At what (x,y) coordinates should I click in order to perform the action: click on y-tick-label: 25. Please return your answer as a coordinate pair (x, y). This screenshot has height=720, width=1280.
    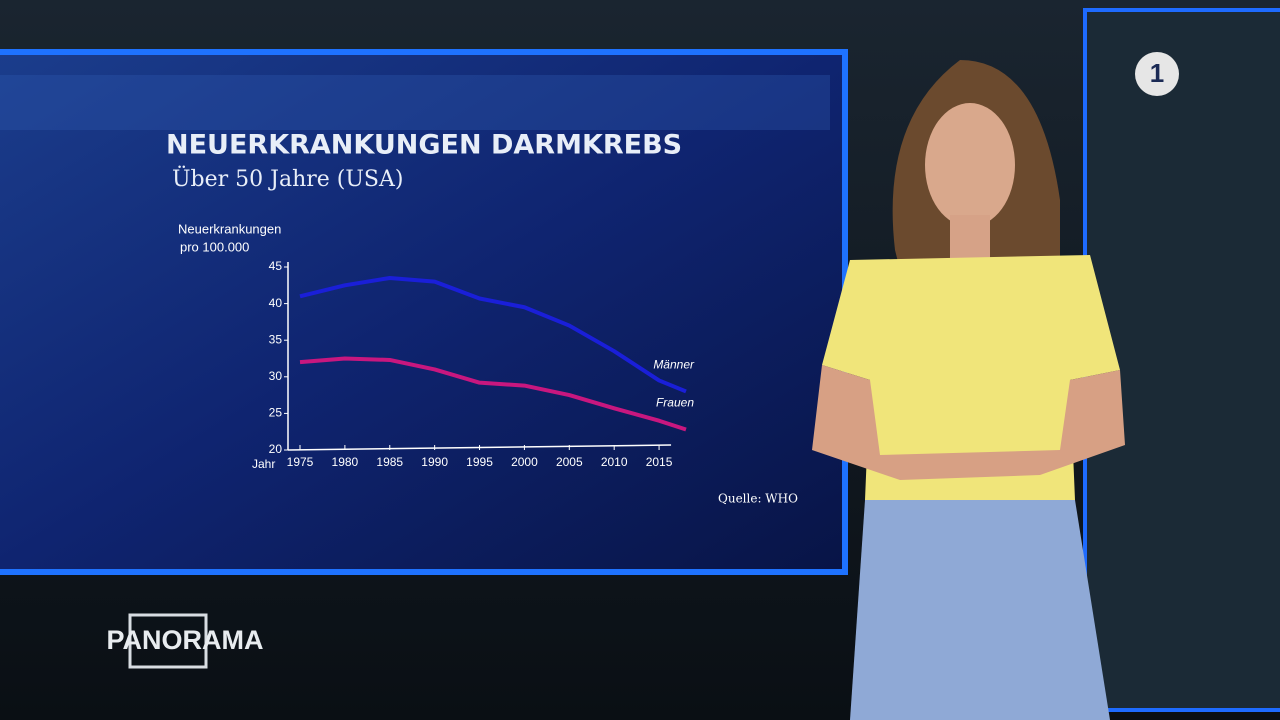
    Looking at the image, I should click on (276, 413).